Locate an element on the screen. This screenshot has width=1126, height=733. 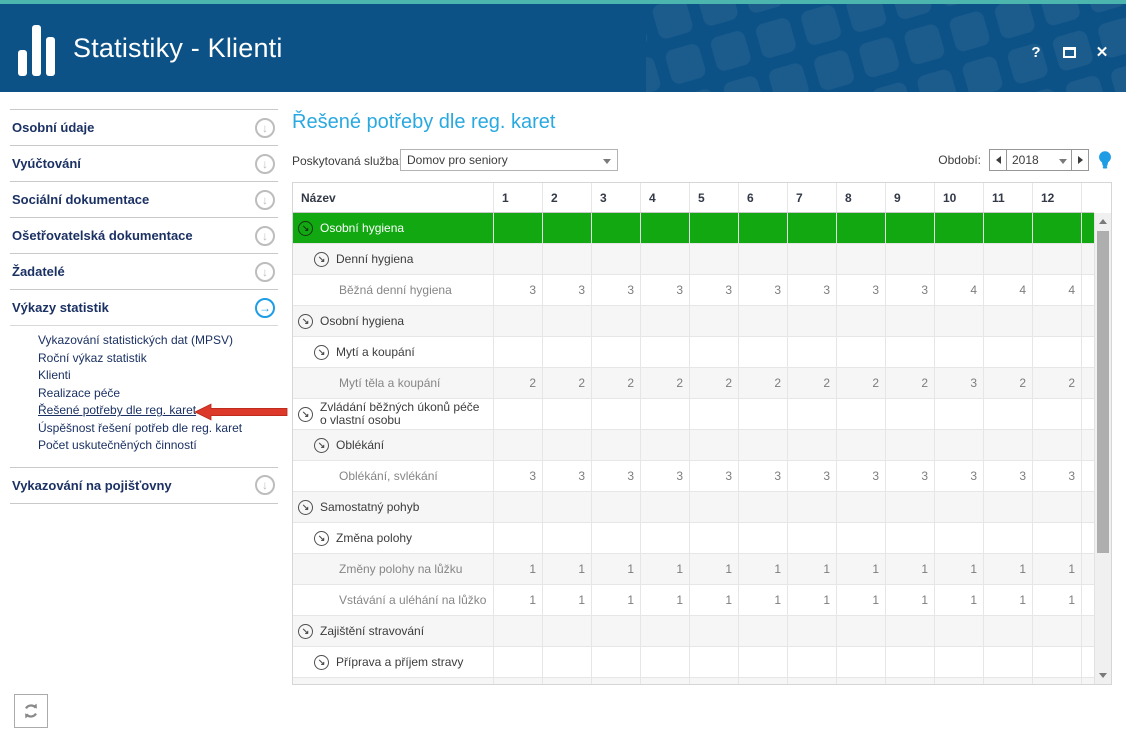
sidebar-item-label: Ošetřovatelská dokumentace is located at coordinates (102, 235).